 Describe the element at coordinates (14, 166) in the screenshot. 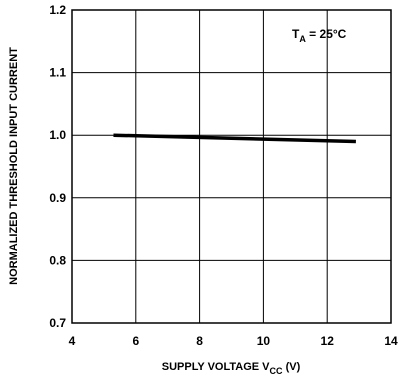

I see `y-axis-title: NORMALIZED THRESHOLD INPUT CURRENT` at that location.